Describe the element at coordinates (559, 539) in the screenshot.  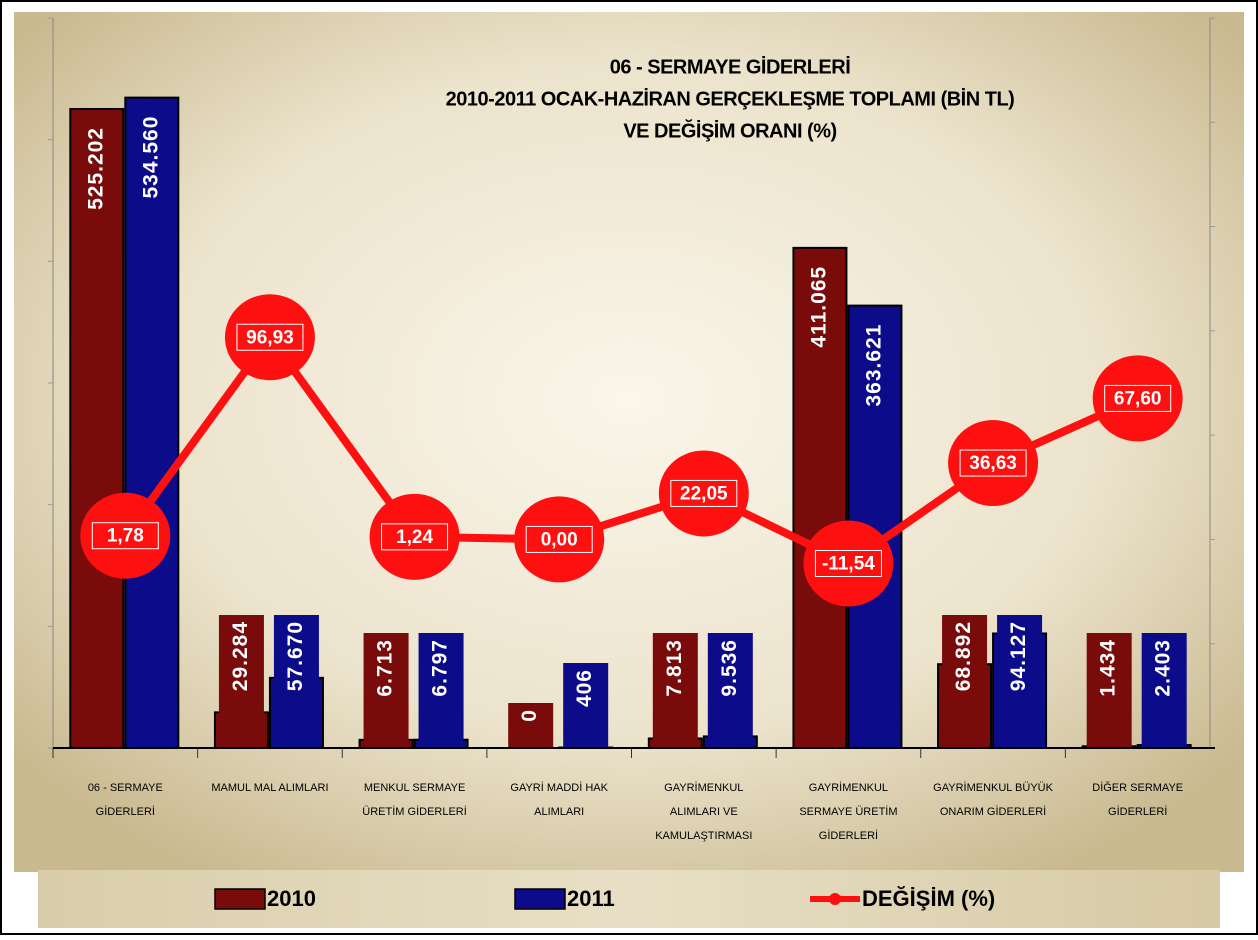
I see `value-label: 0,00` at that location.